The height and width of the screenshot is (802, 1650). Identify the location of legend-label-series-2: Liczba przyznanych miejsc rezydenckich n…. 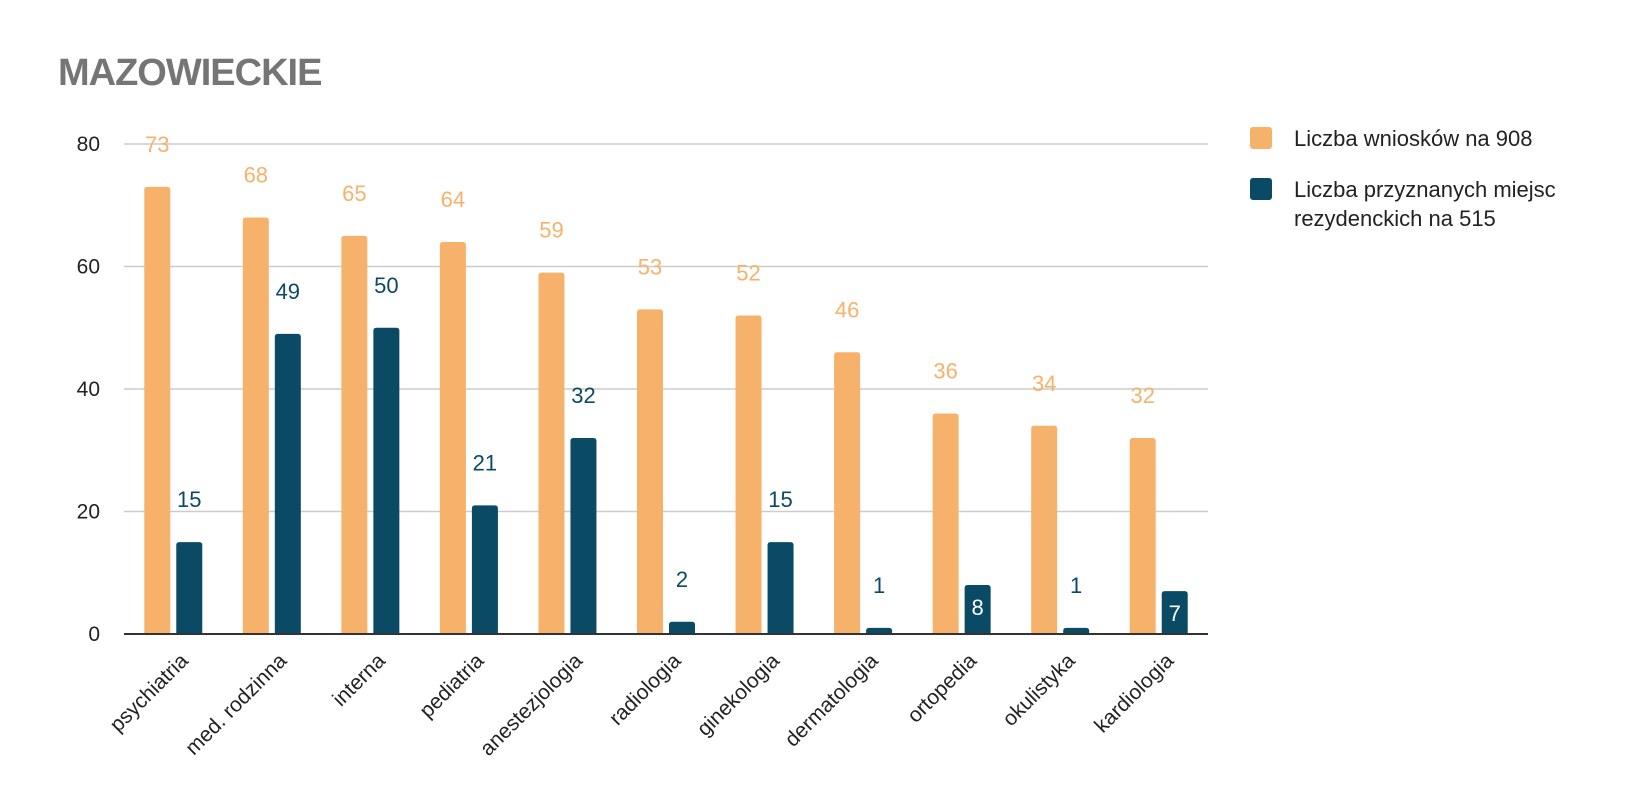
(1425, 204).